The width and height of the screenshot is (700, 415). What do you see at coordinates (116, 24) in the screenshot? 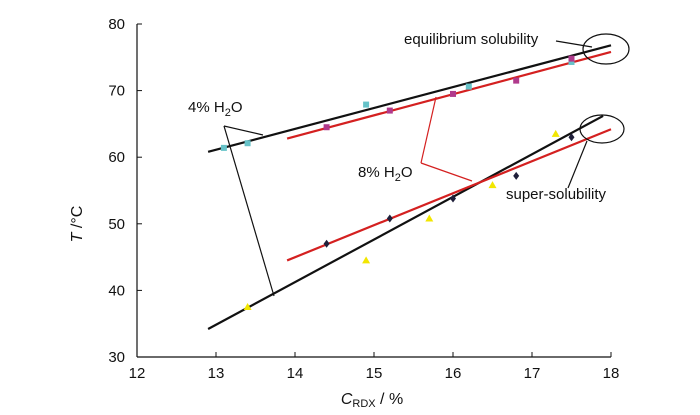
I see `y-tick-label: 80` at bounding box center [116, 24].